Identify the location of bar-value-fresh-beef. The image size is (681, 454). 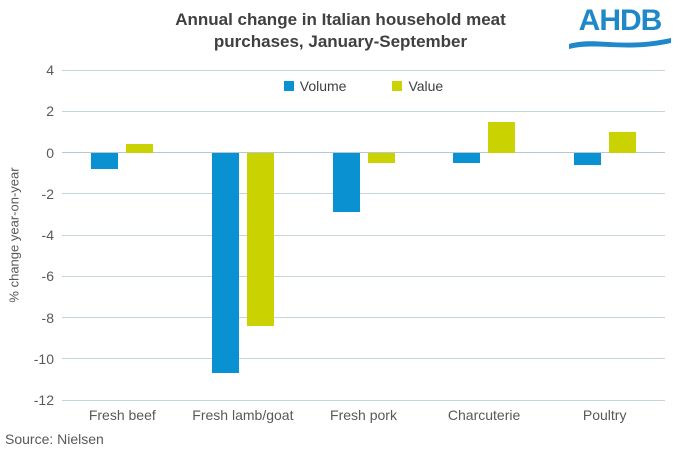
(140, 148).